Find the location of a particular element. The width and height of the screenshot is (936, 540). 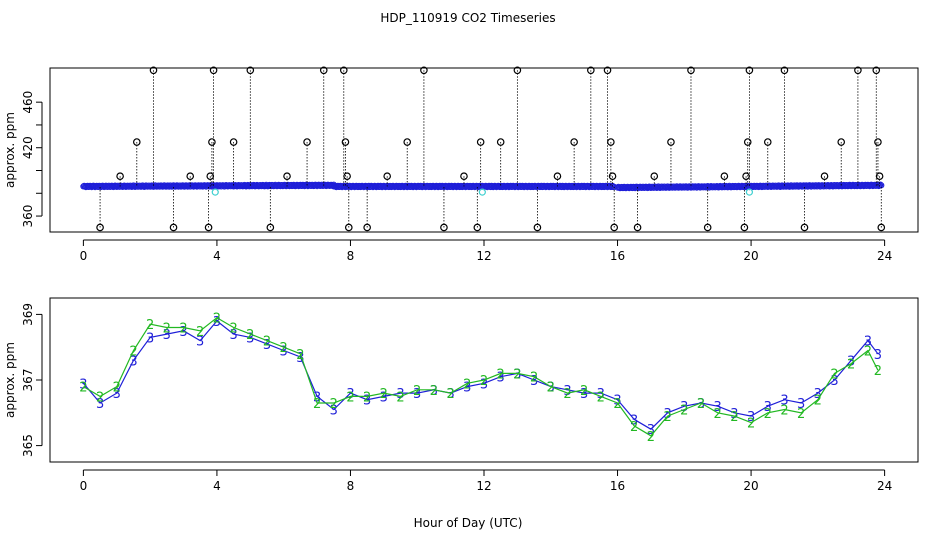

bottom-x-tick-label: 20 is located at coordinates (750, 486).